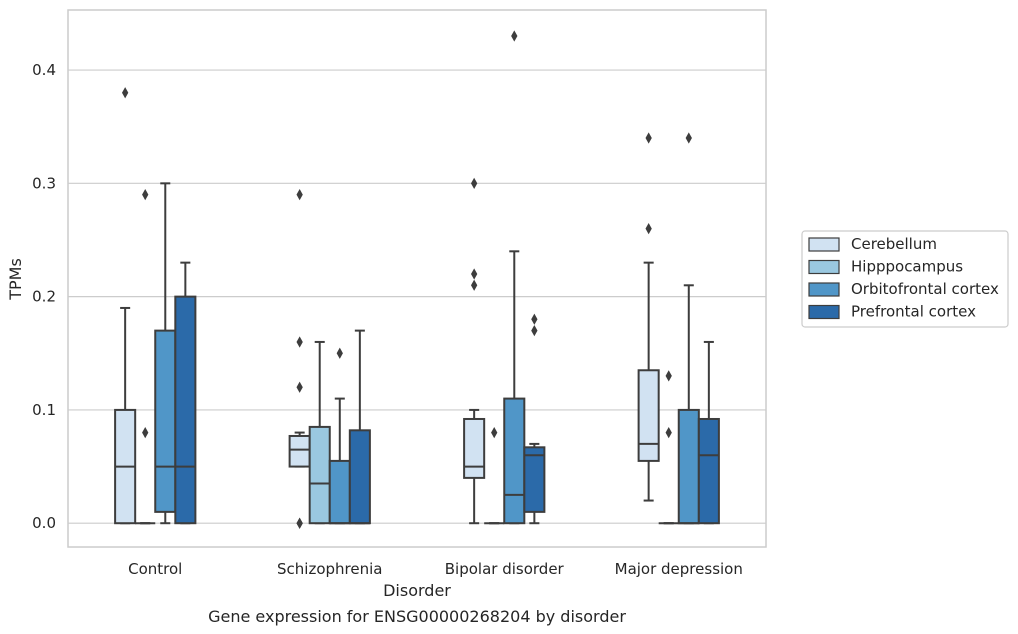 This screenshot has width=1018, height=634. What do you see at coordinates (505, 569) in the screenshot?
I see `x-tick-label: Bipolar disorder` at bounding box center [505, 569].